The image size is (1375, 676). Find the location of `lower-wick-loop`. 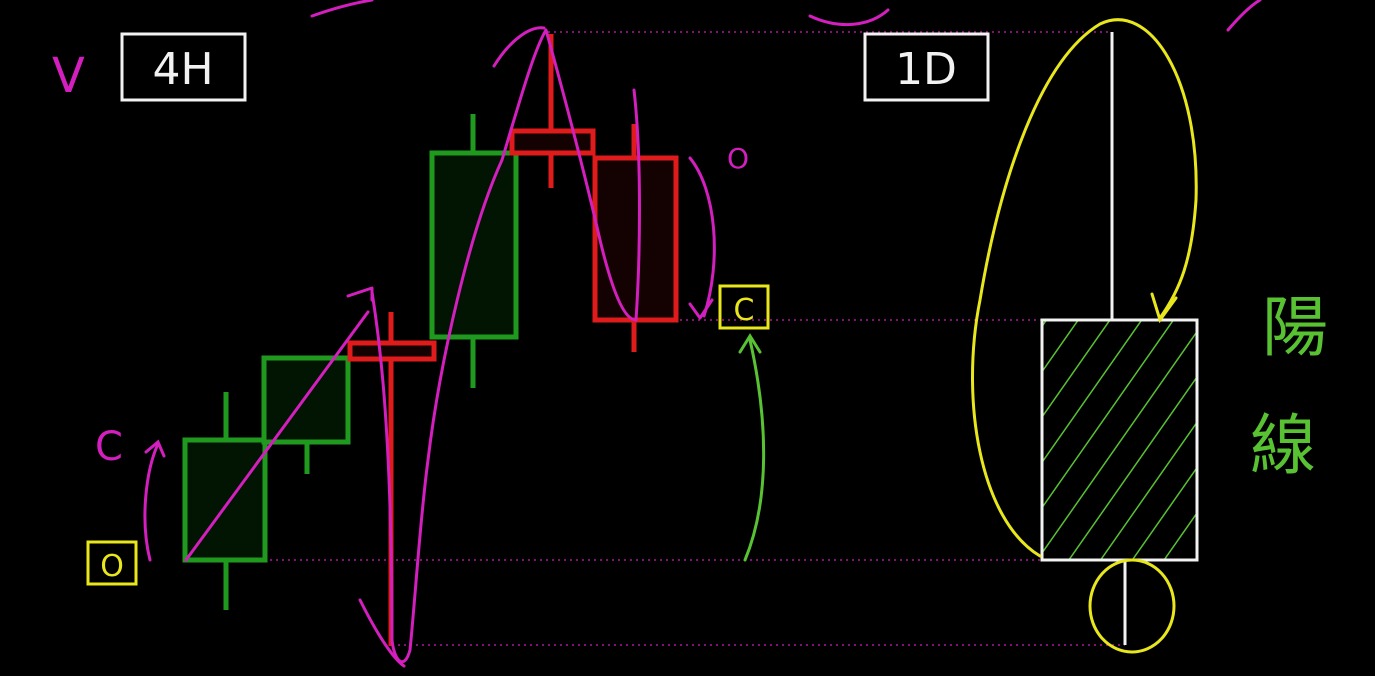

lower-wick-loop is located at coordinates (1132, 606).